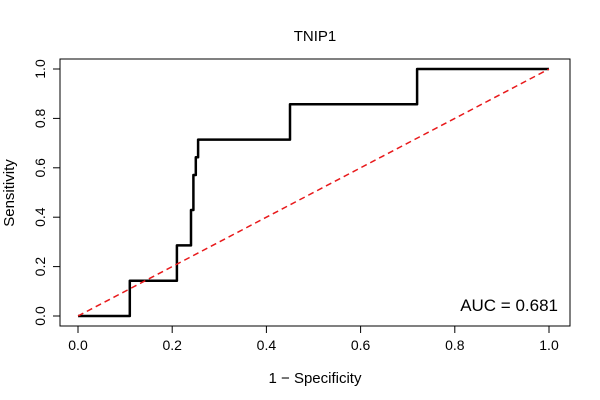  Describe the element at coordinates (315, 36) in the screenshot. I see `chart-title: TNIP1` at that location.